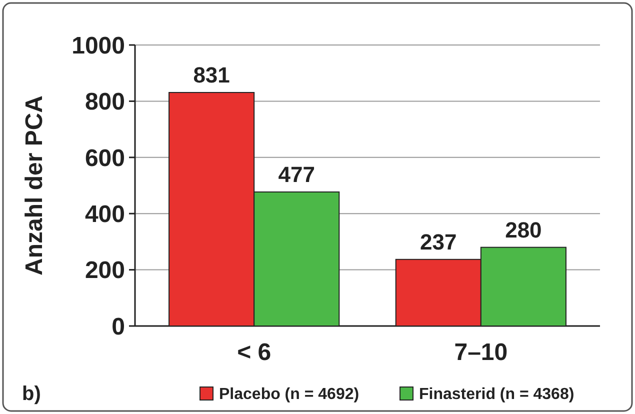  I want to click on data-label: 280, so click(523, 229).